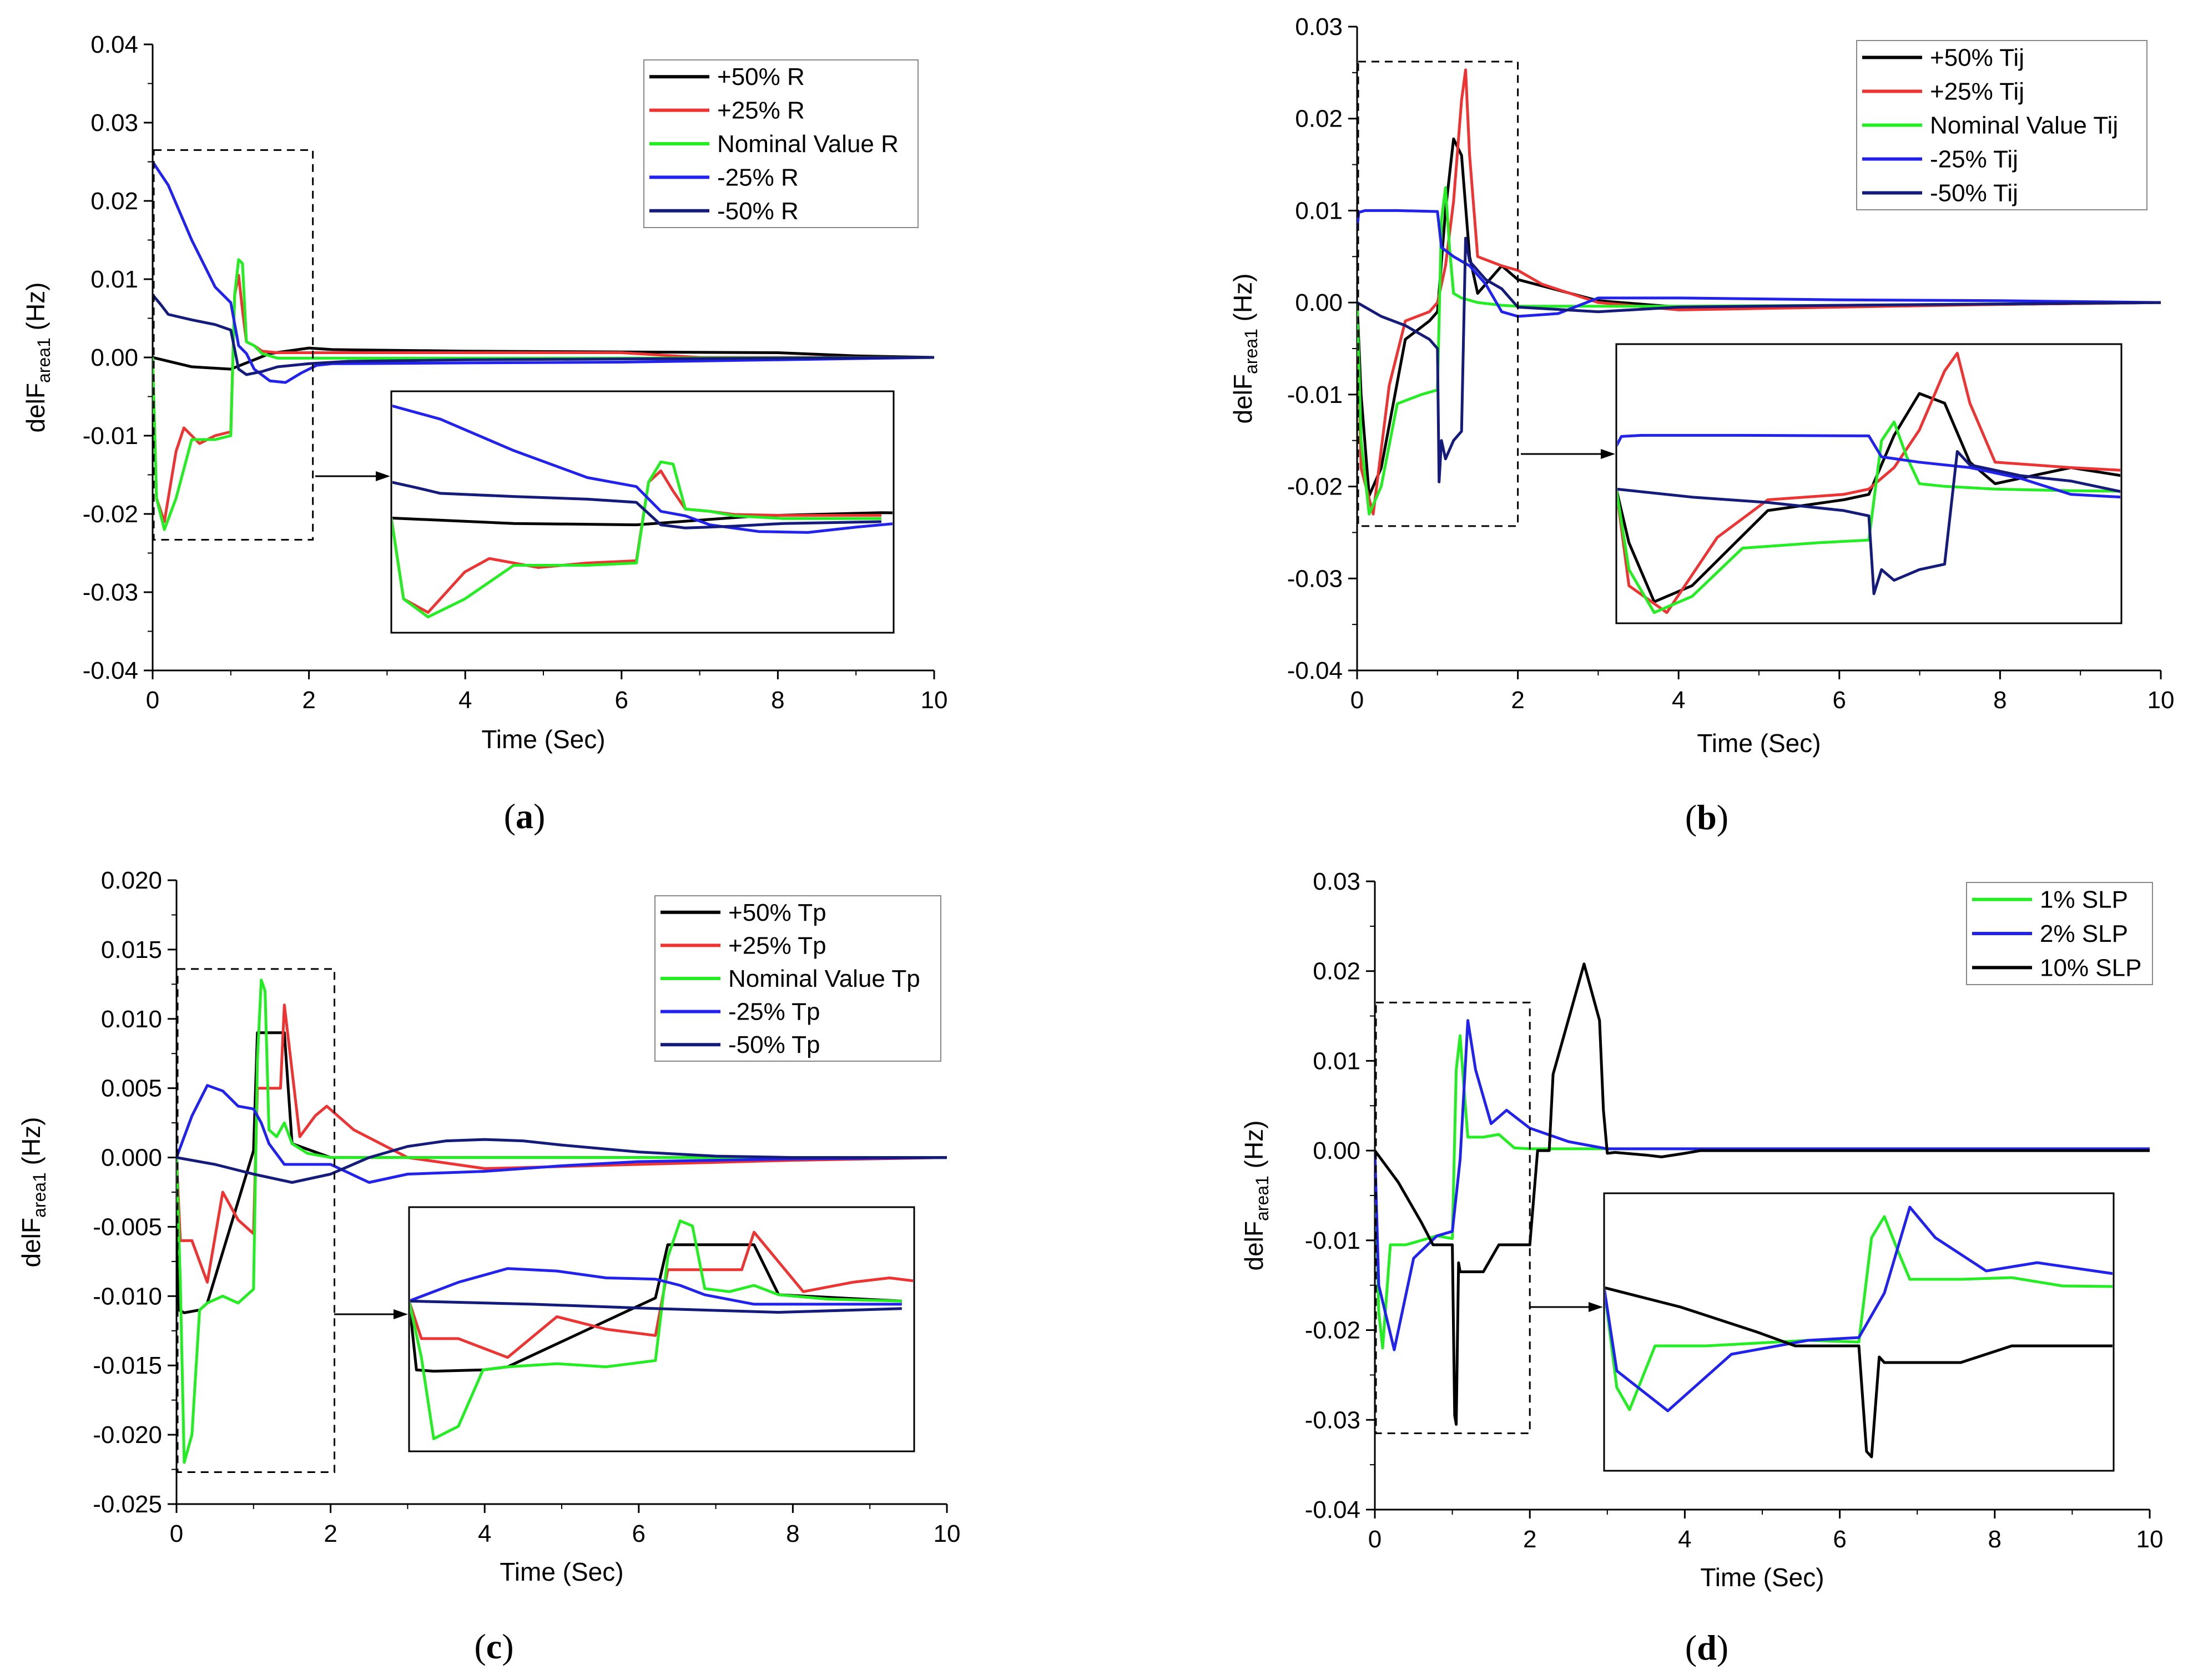 The width and height of the screenshot is (2193, 1680). Describe the element at coordinates (127, 1296) in the screenshot. I see `y-tick-label: -0.010` at that location.